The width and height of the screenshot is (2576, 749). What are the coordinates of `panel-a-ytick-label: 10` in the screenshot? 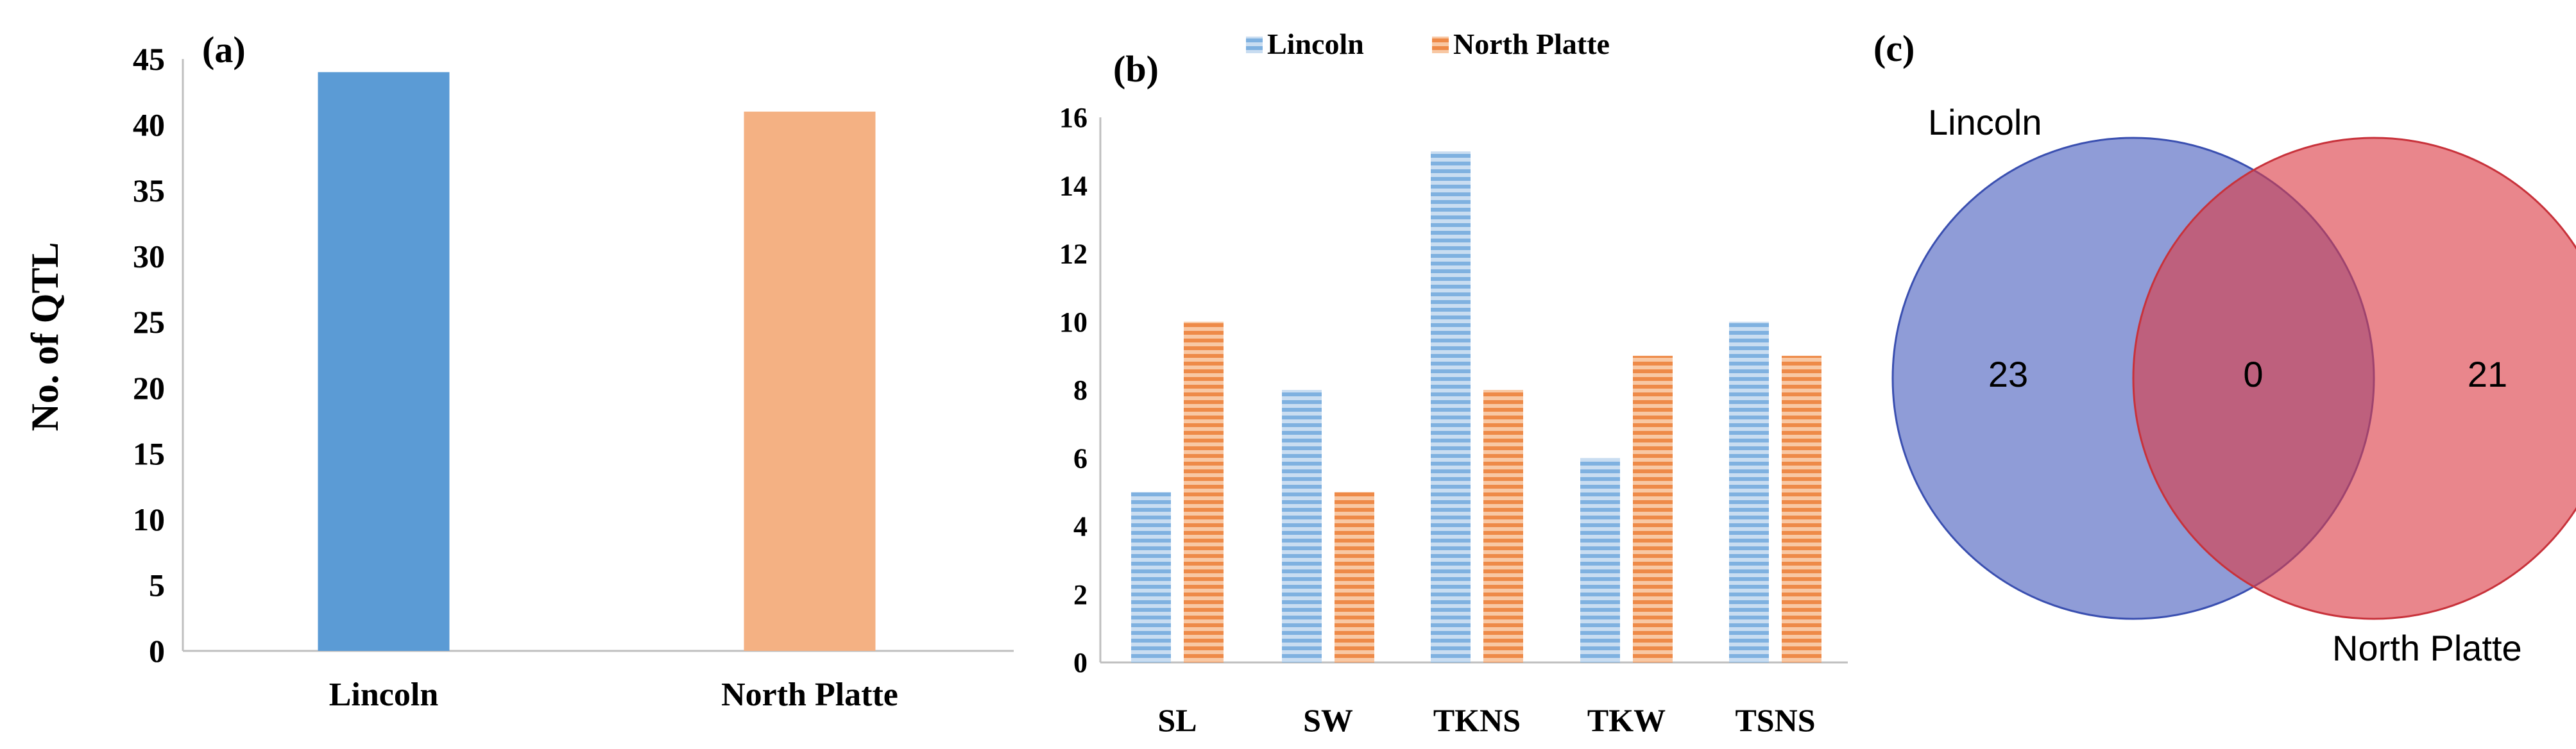 It's located at (149, 519).